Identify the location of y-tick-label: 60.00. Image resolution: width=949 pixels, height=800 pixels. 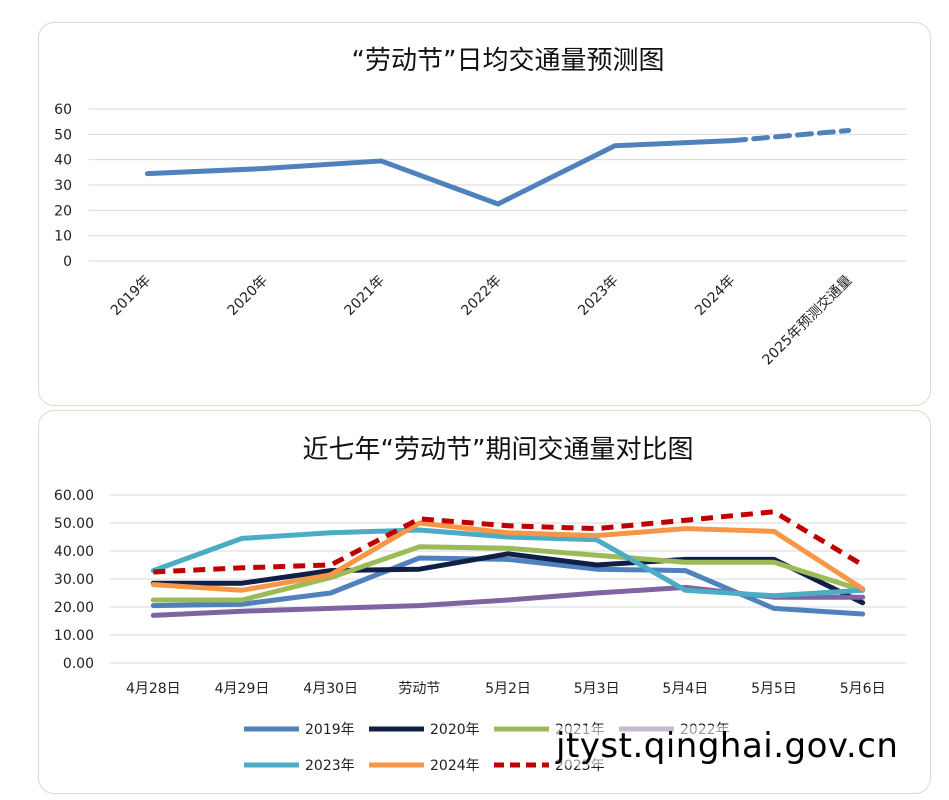
(74, 496).